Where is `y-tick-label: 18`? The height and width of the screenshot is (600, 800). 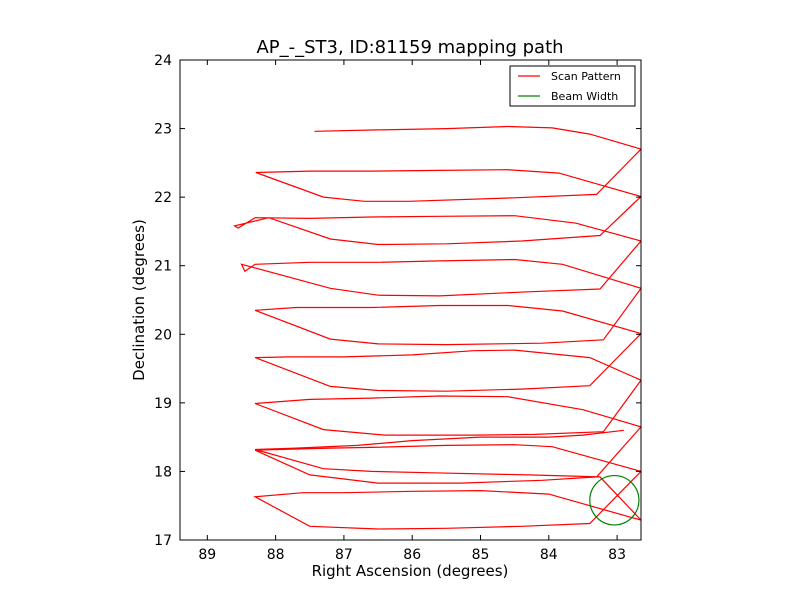
y-tick-label: 18 is located at coordinates (163, 472).